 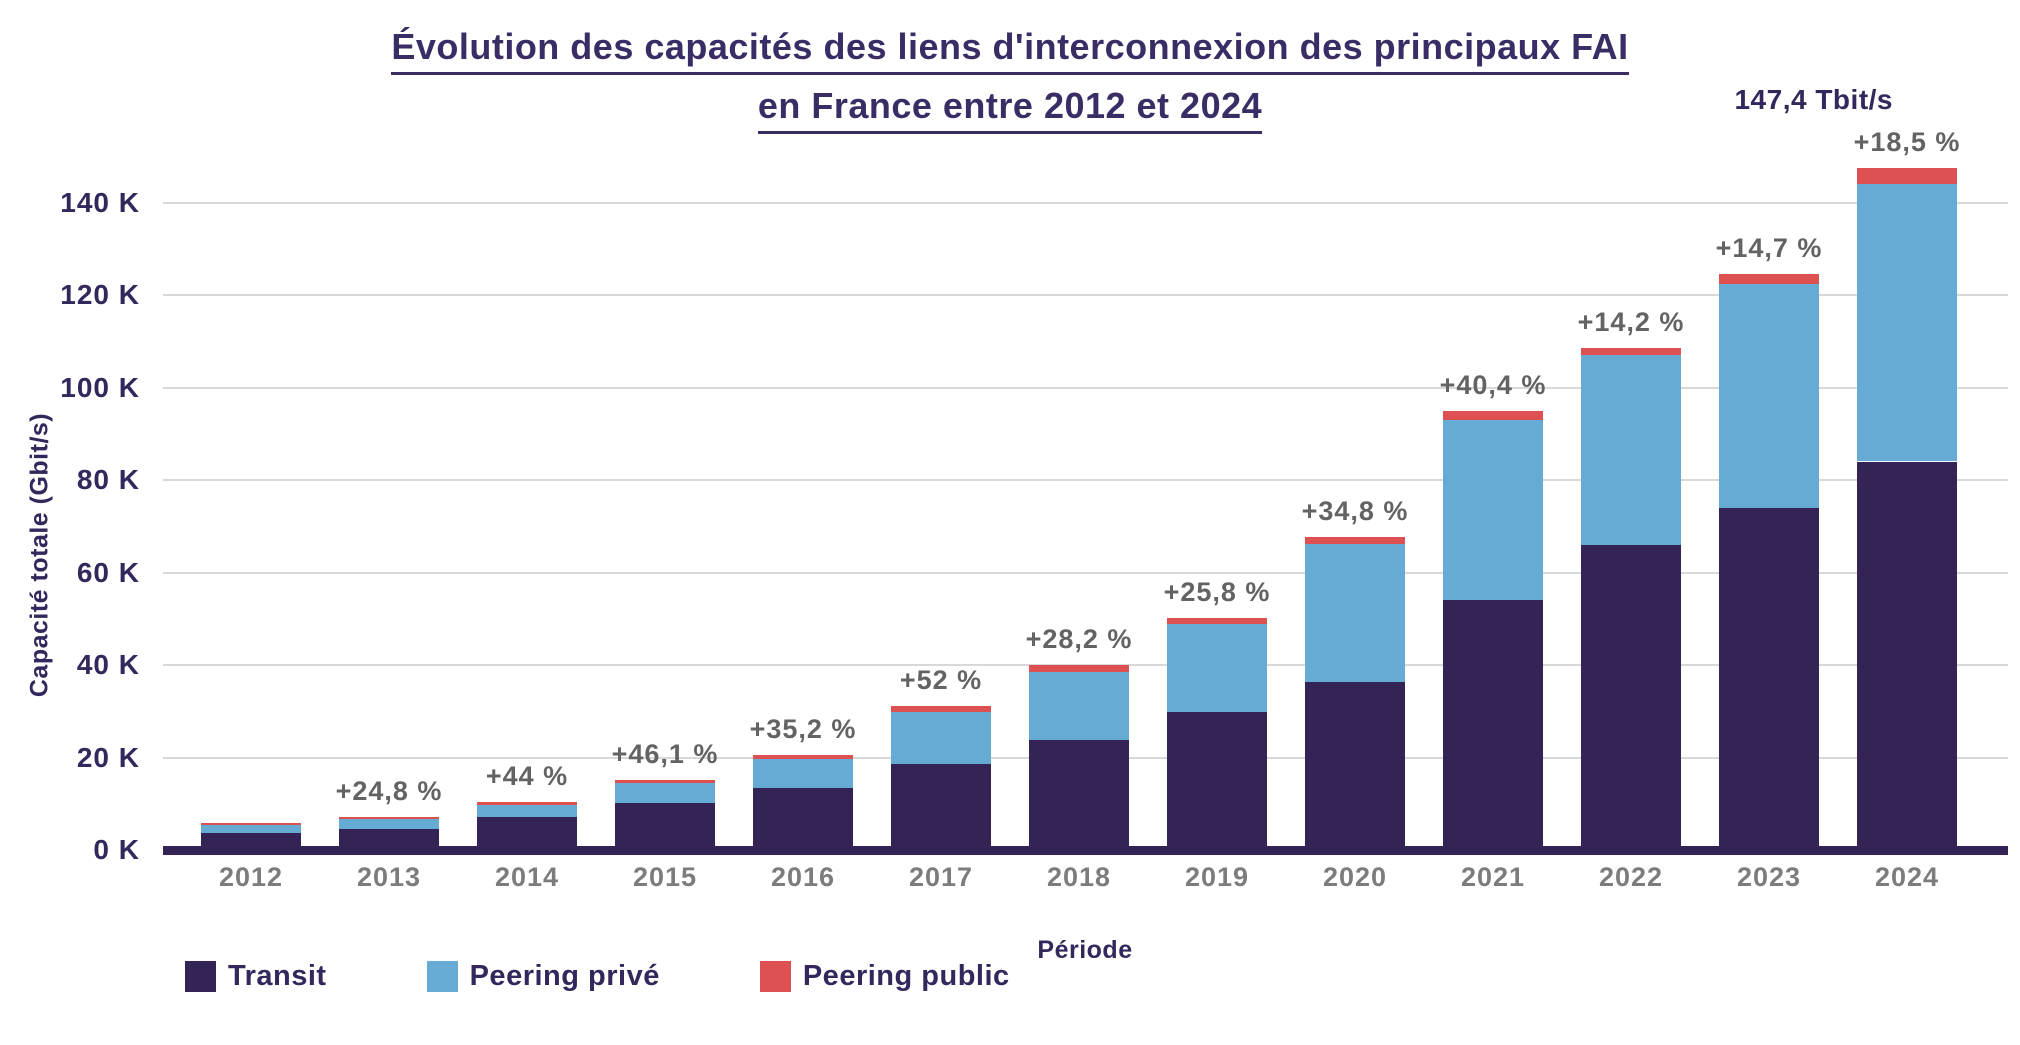 I want to click on x-tick-label-2013: 2013, so click(x=389, y=877).